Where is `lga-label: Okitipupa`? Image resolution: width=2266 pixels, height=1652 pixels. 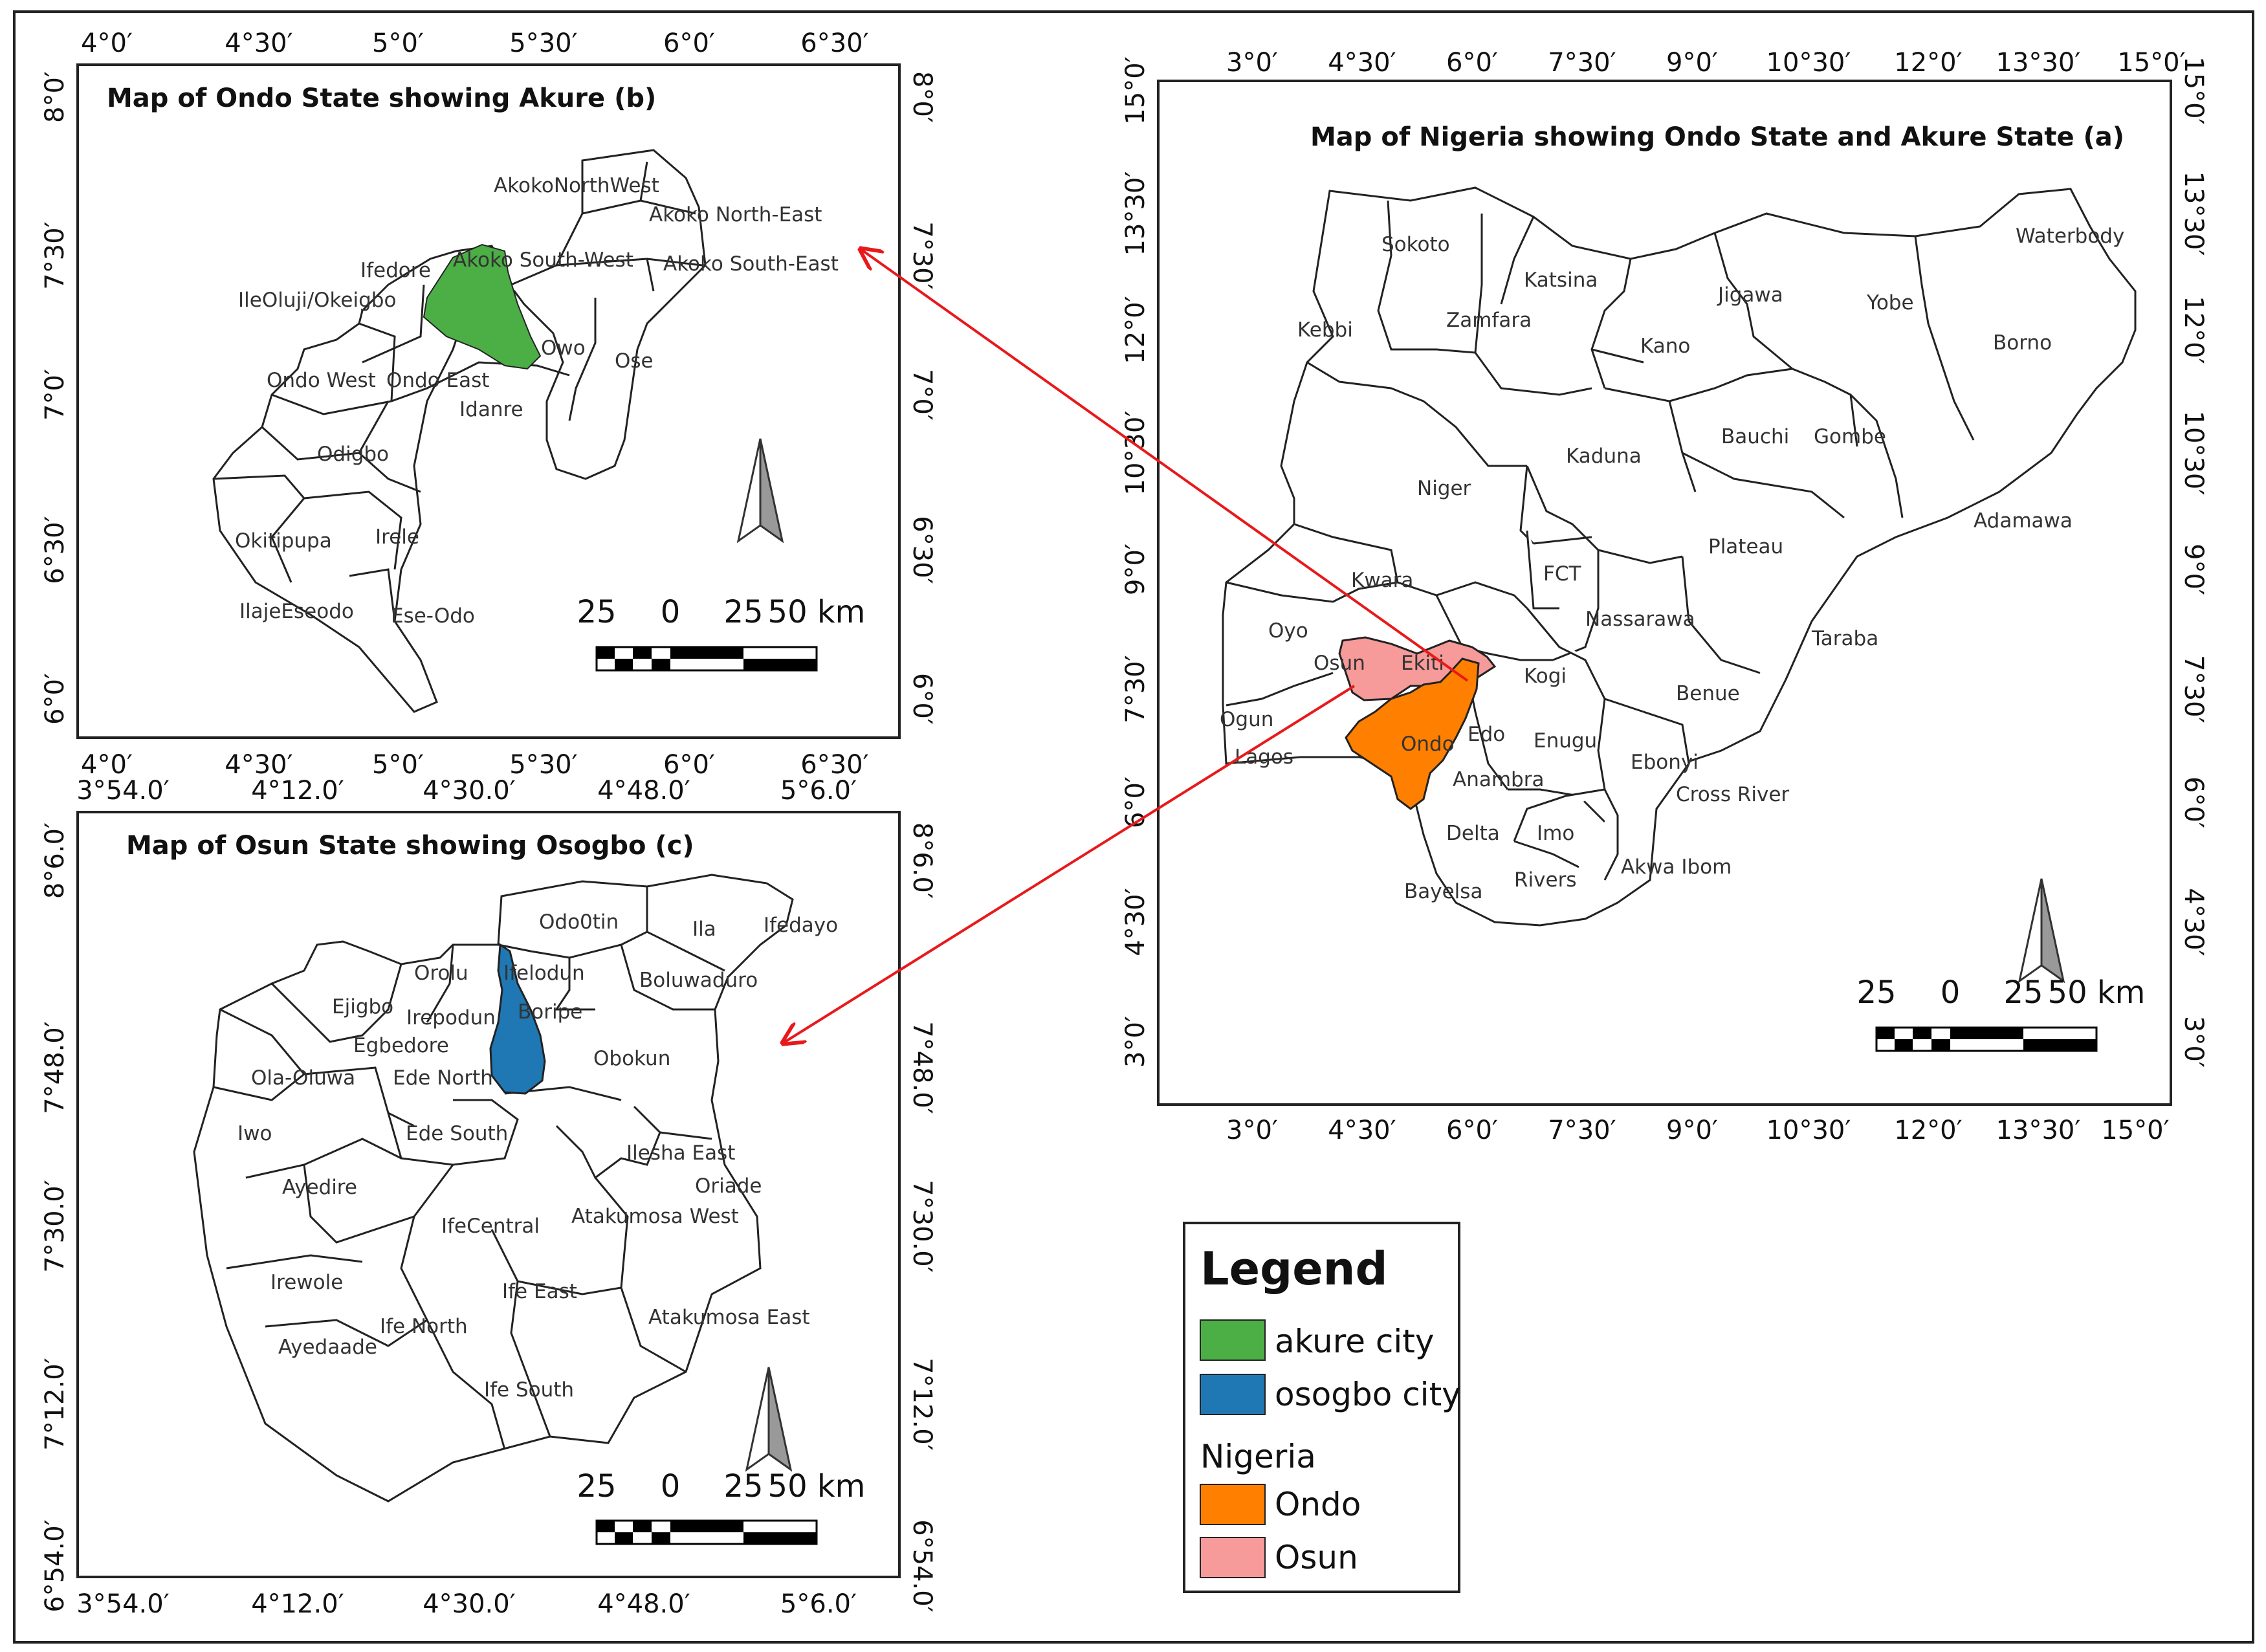
lga-label: Okitipupa is located at coordinates (283, 541).